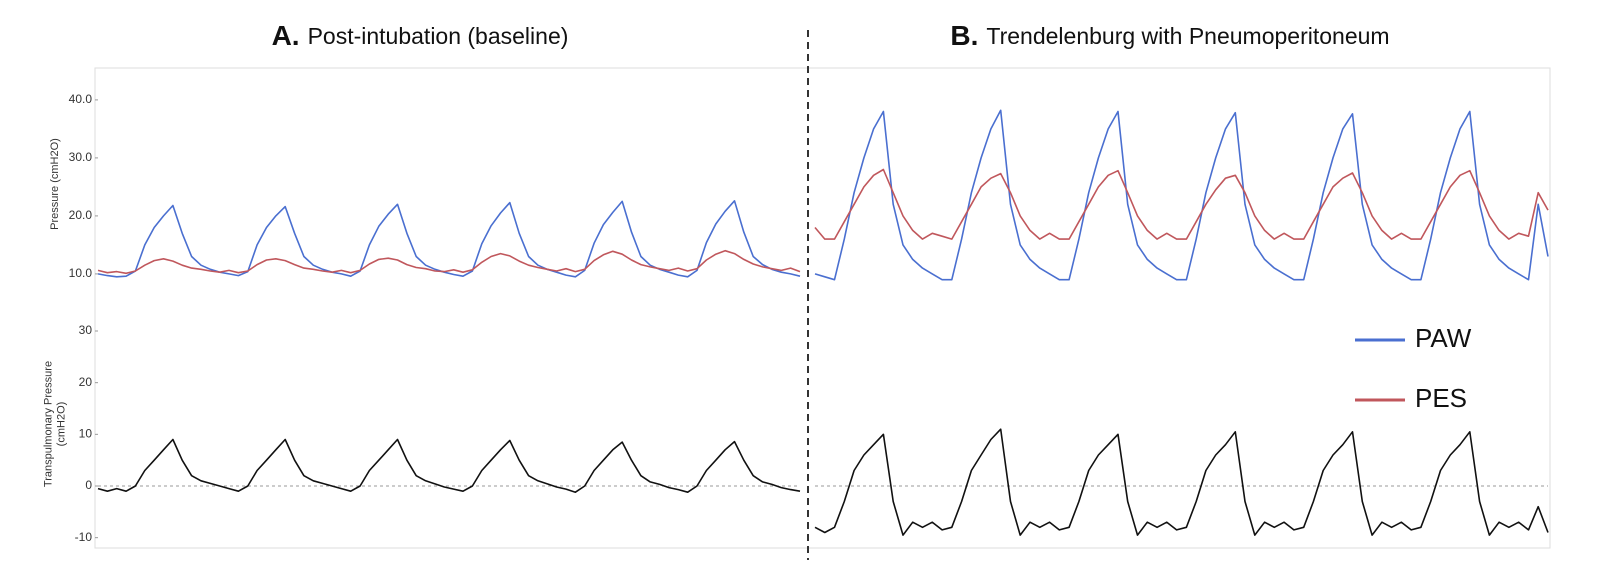 The height and width of the screenshot is (577, 1600). Describe the element at coordinates (55, 184) in the screenshot. I see `y-axis-label: Pressure (cmH2O)` at that location.